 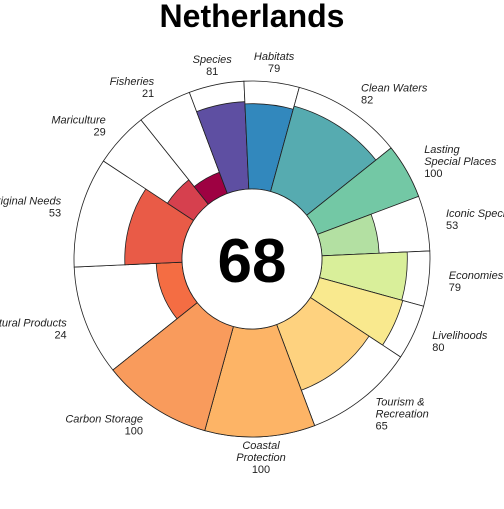 I want to click on goal-label-species: Species, so click(x=213, y=60).